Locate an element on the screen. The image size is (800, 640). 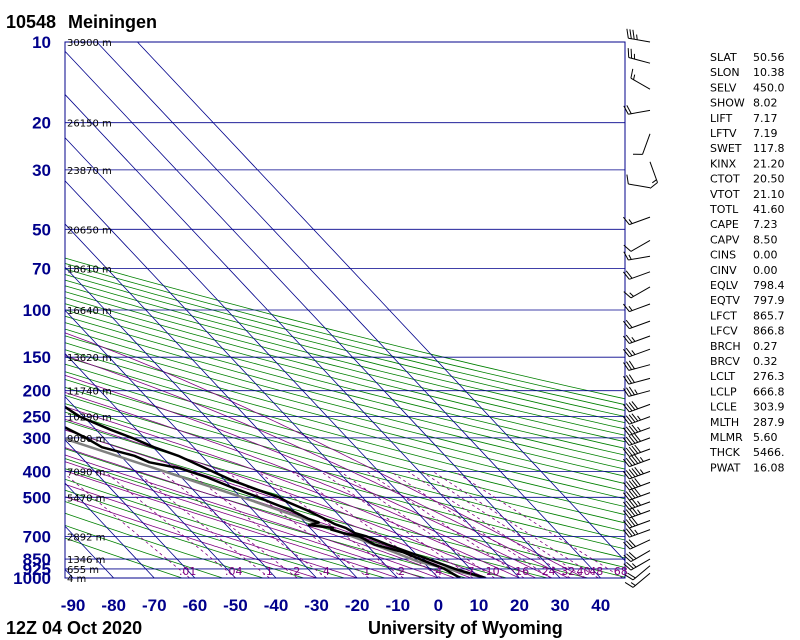
mixing-ratio-label: 7 is located at coordinates (471, 571).